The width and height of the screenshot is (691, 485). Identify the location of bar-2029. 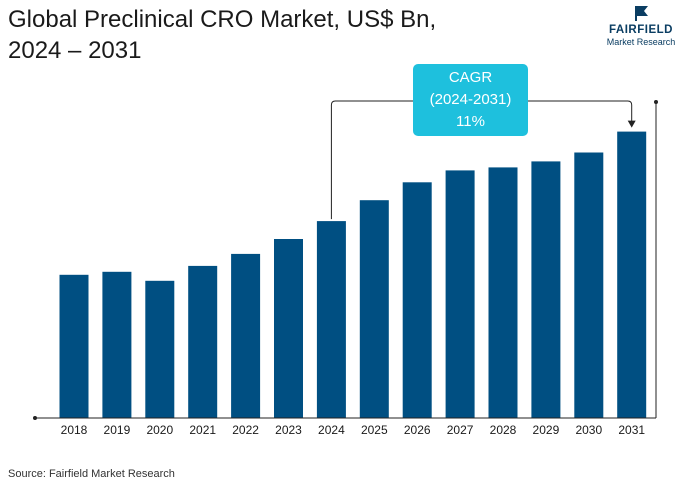
(546, 289).